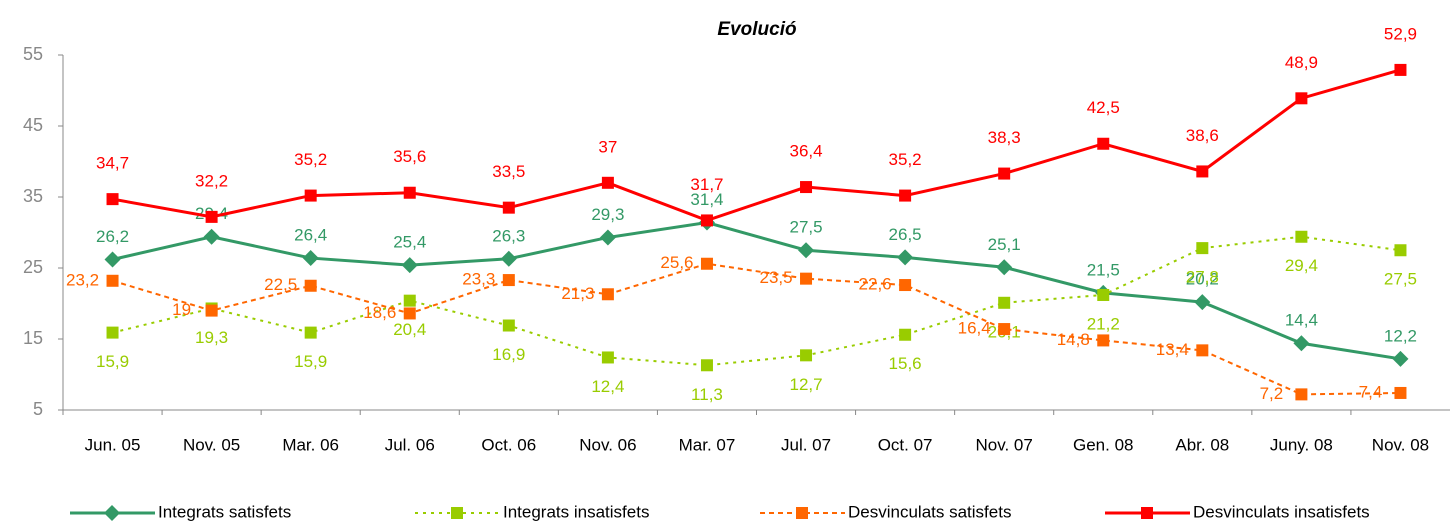 The height and width of the screenshot is (525, 1455). I want to click on x-tick-label: Nov. 05, so click(211, 444).